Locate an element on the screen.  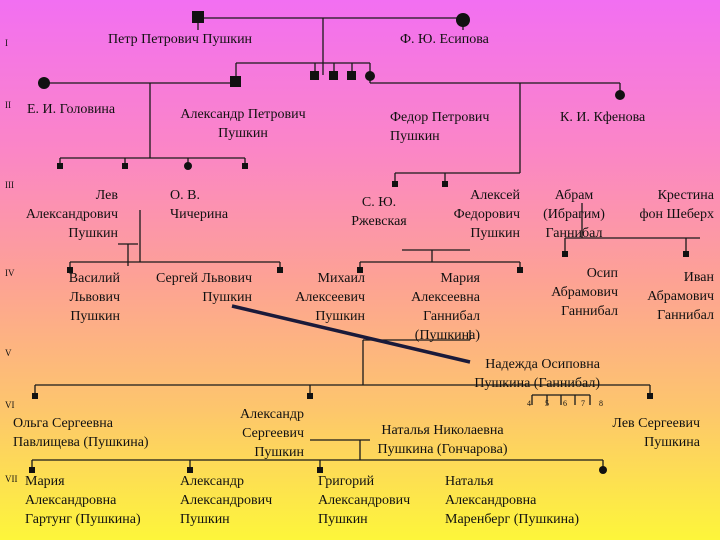
person-aleksandr-petrovich: Александр Петрович Пушкин is located at coordinates (243, 124).